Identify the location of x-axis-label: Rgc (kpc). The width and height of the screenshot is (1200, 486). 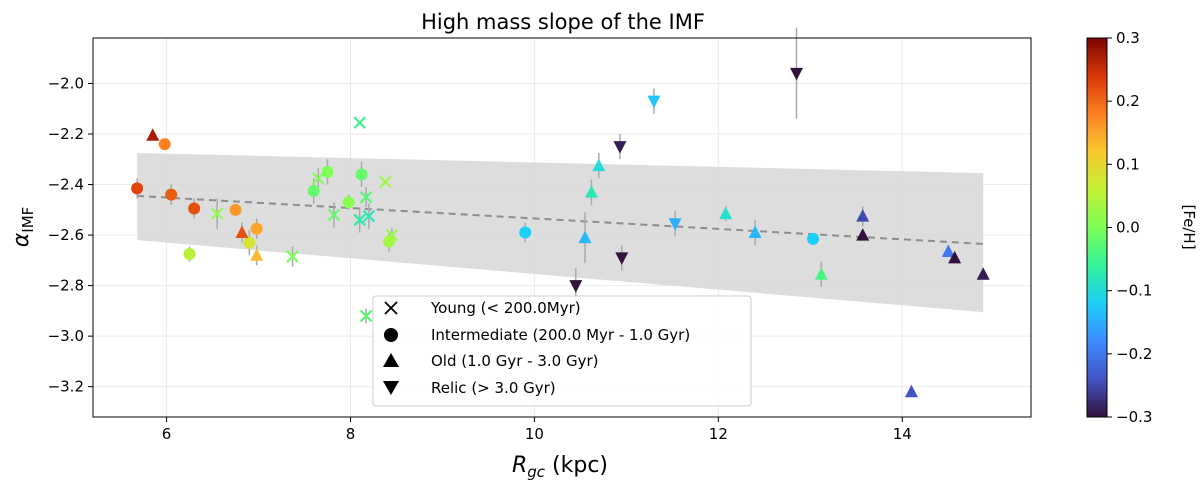
(560, 467).